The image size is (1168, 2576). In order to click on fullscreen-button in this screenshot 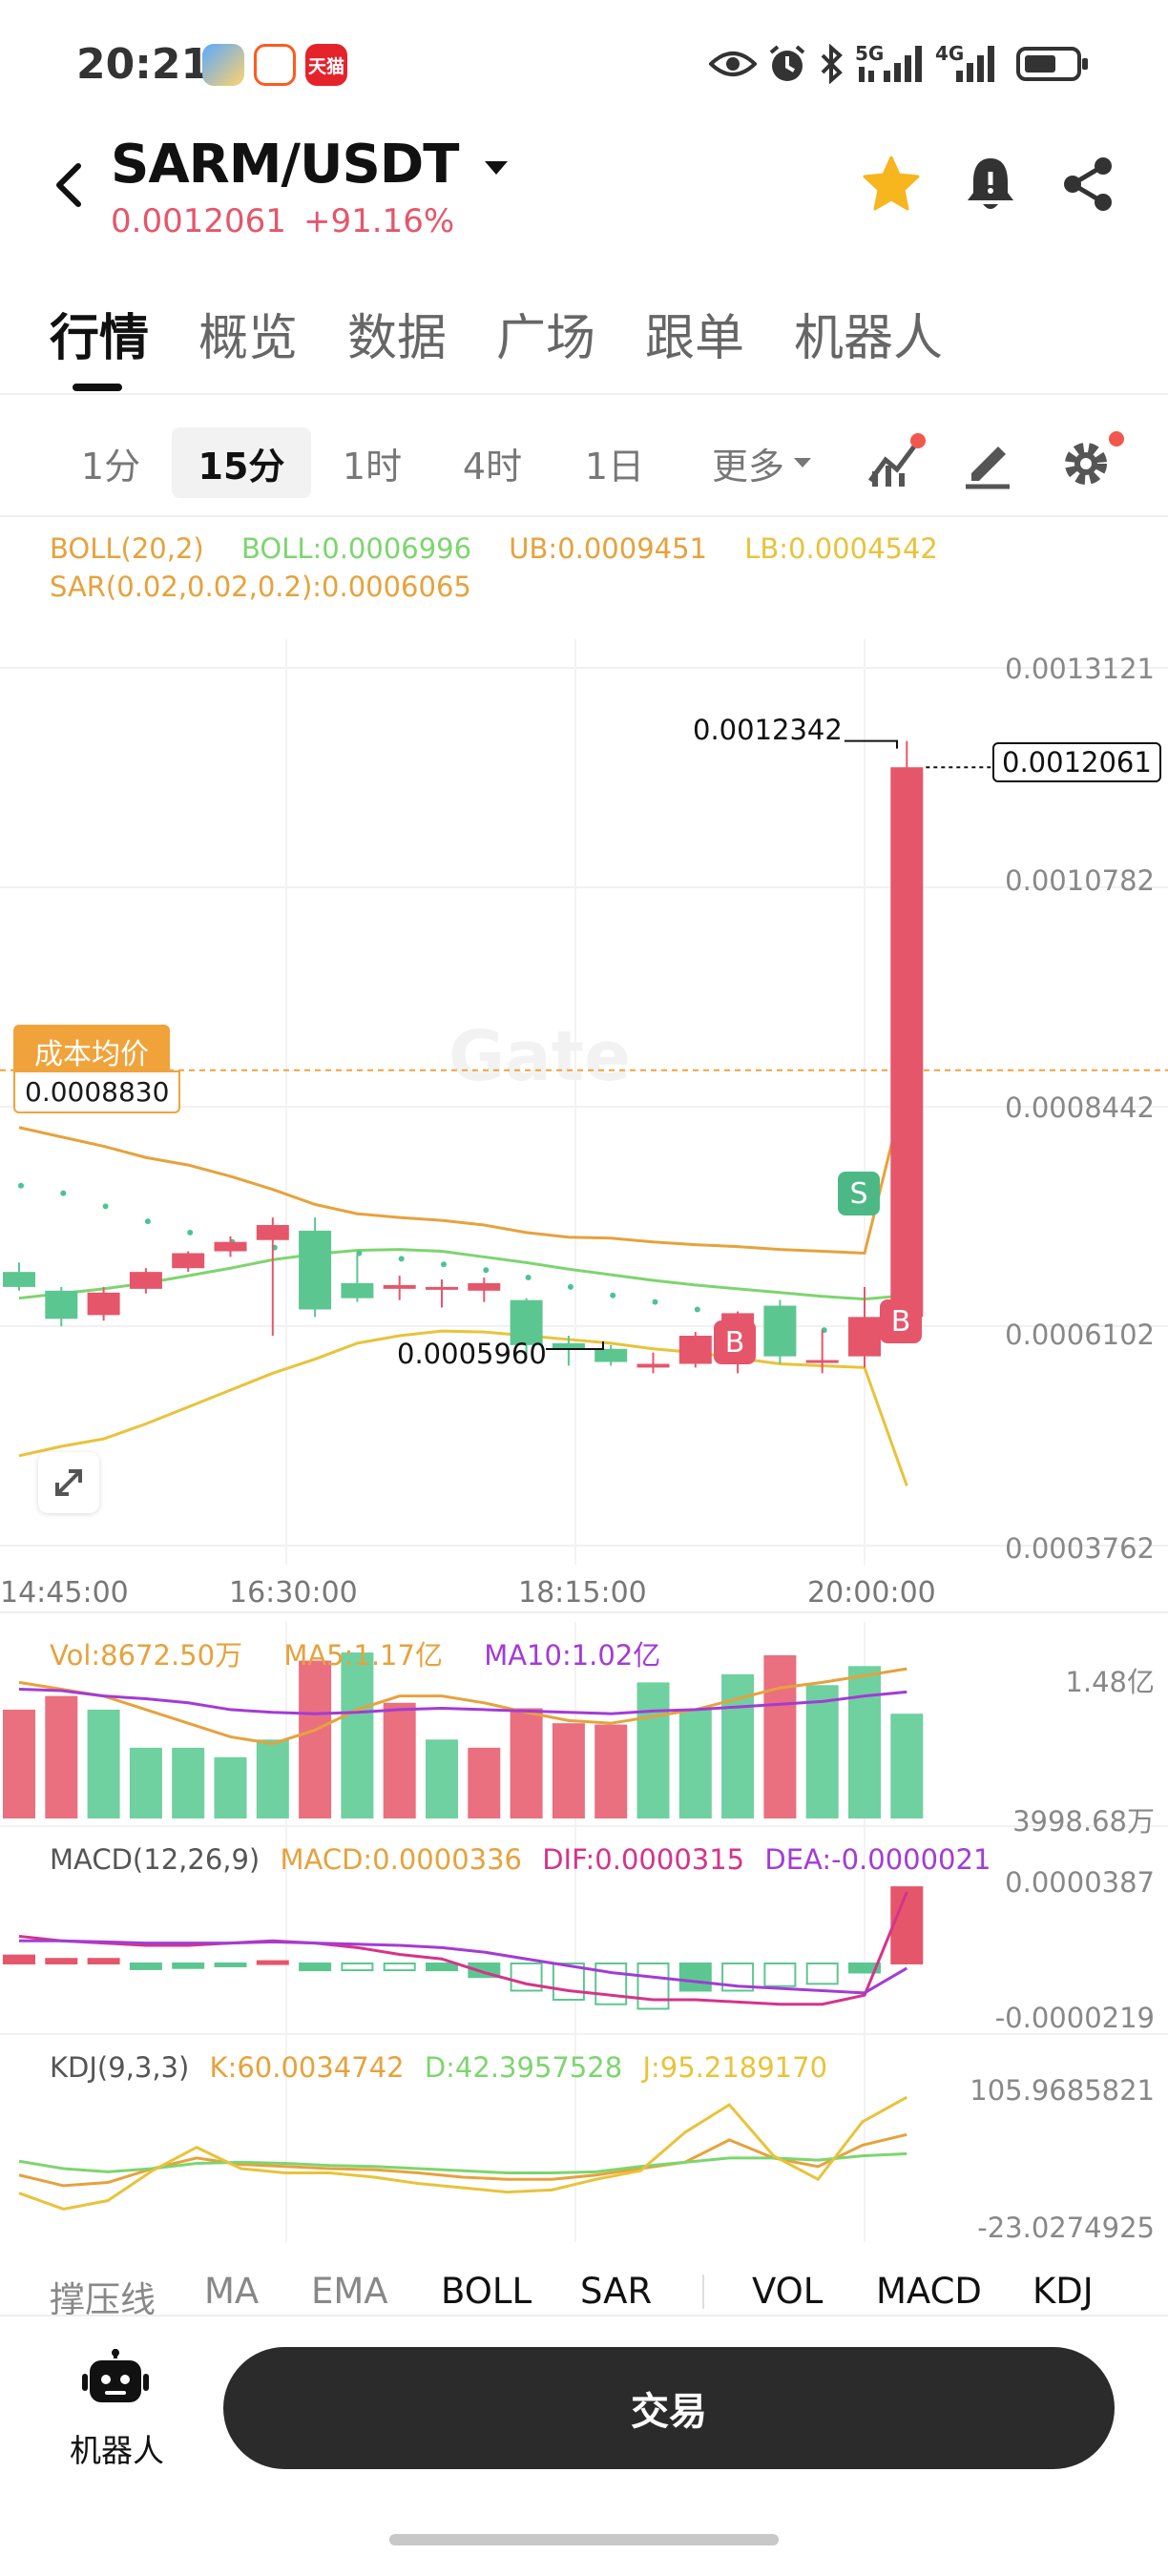, I will do `click(68, 1482)`.